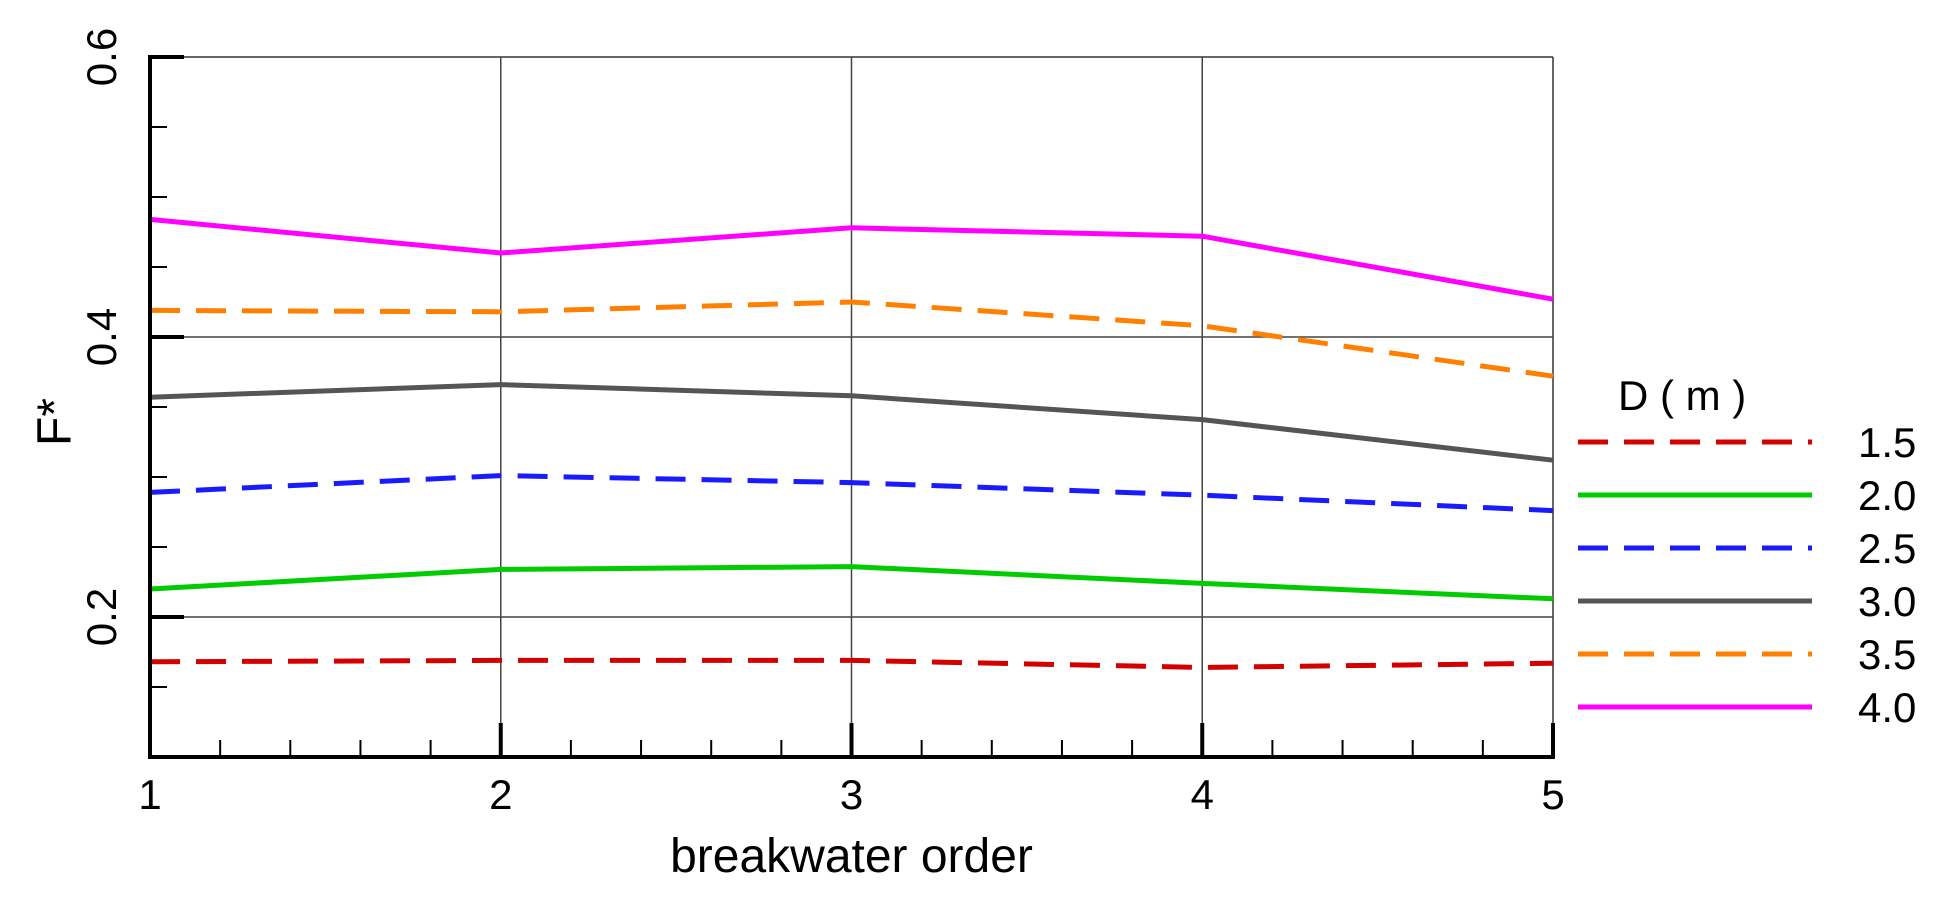  What do you see at coordinates (851, 422) in the screenshot?
I see `series-line-3.0` at bounding box center [851, 422].